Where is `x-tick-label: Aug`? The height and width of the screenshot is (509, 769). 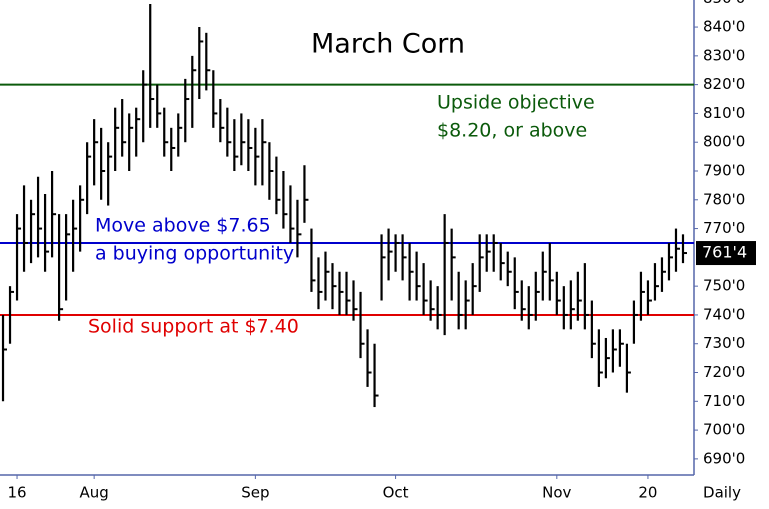
x-tick-label: Aug is located at coordinates (93, 493).